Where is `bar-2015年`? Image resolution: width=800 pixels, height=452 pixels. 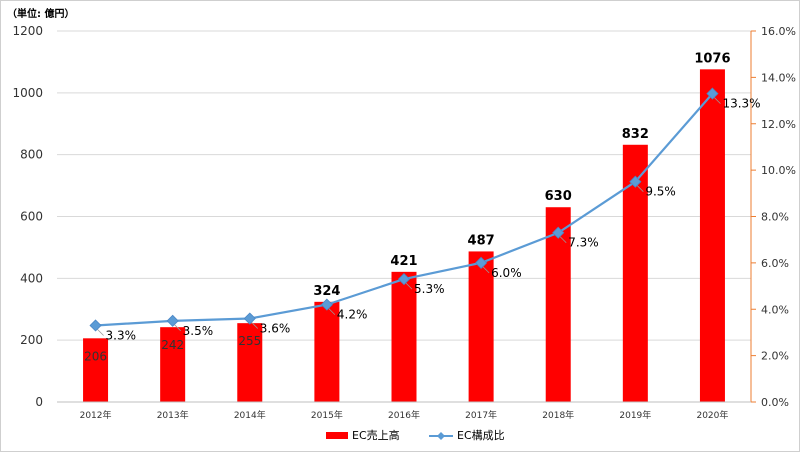
bar-2015年 is located at coordinates (327, 351).